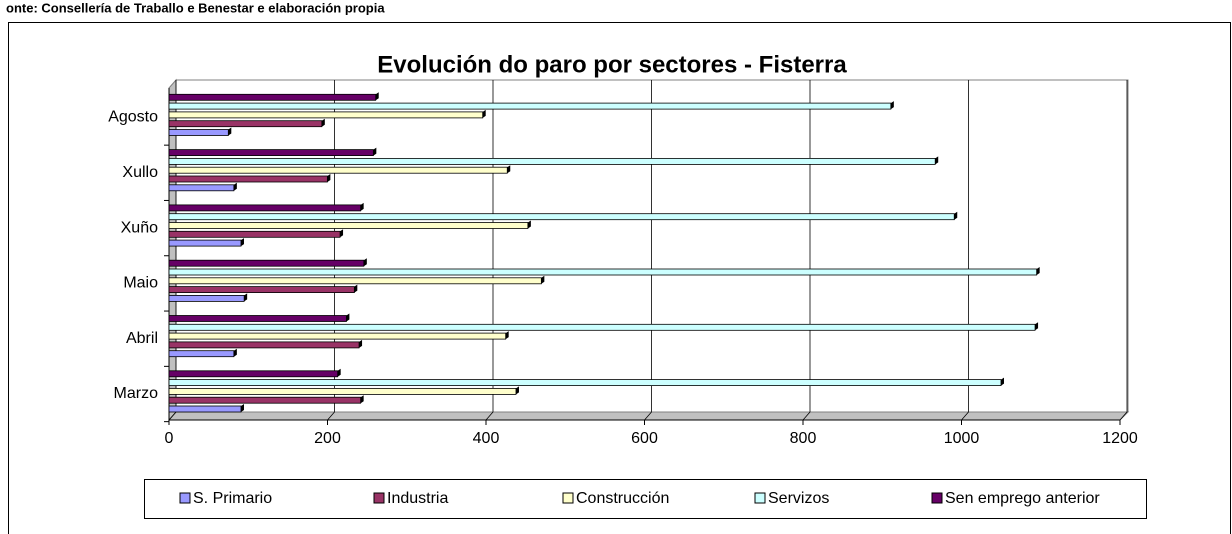  Describe the element at coordinates (486, 438) in the screenshot. I see `x-tick-label: 400` at that location.